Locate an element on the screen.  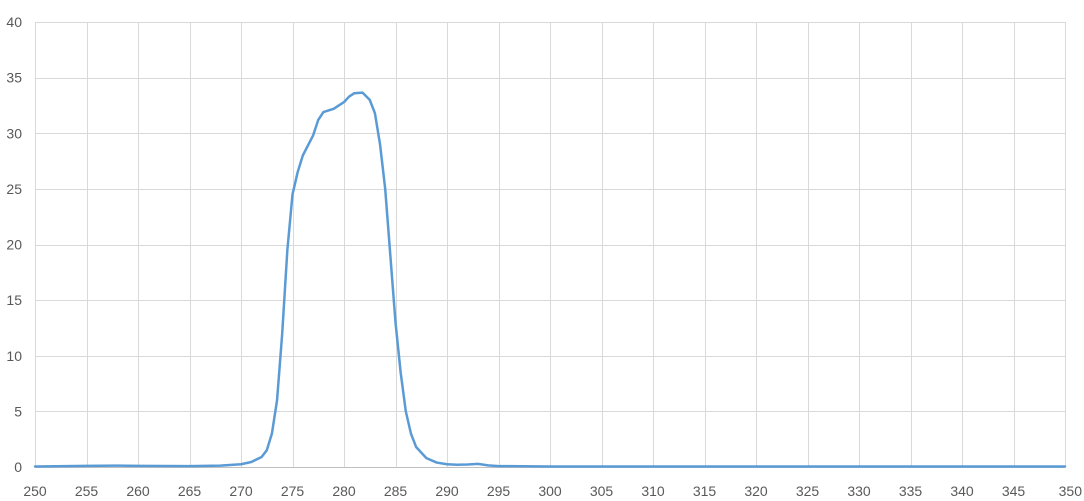
x-tick-label: 310 is located at coordinates (653, 491).